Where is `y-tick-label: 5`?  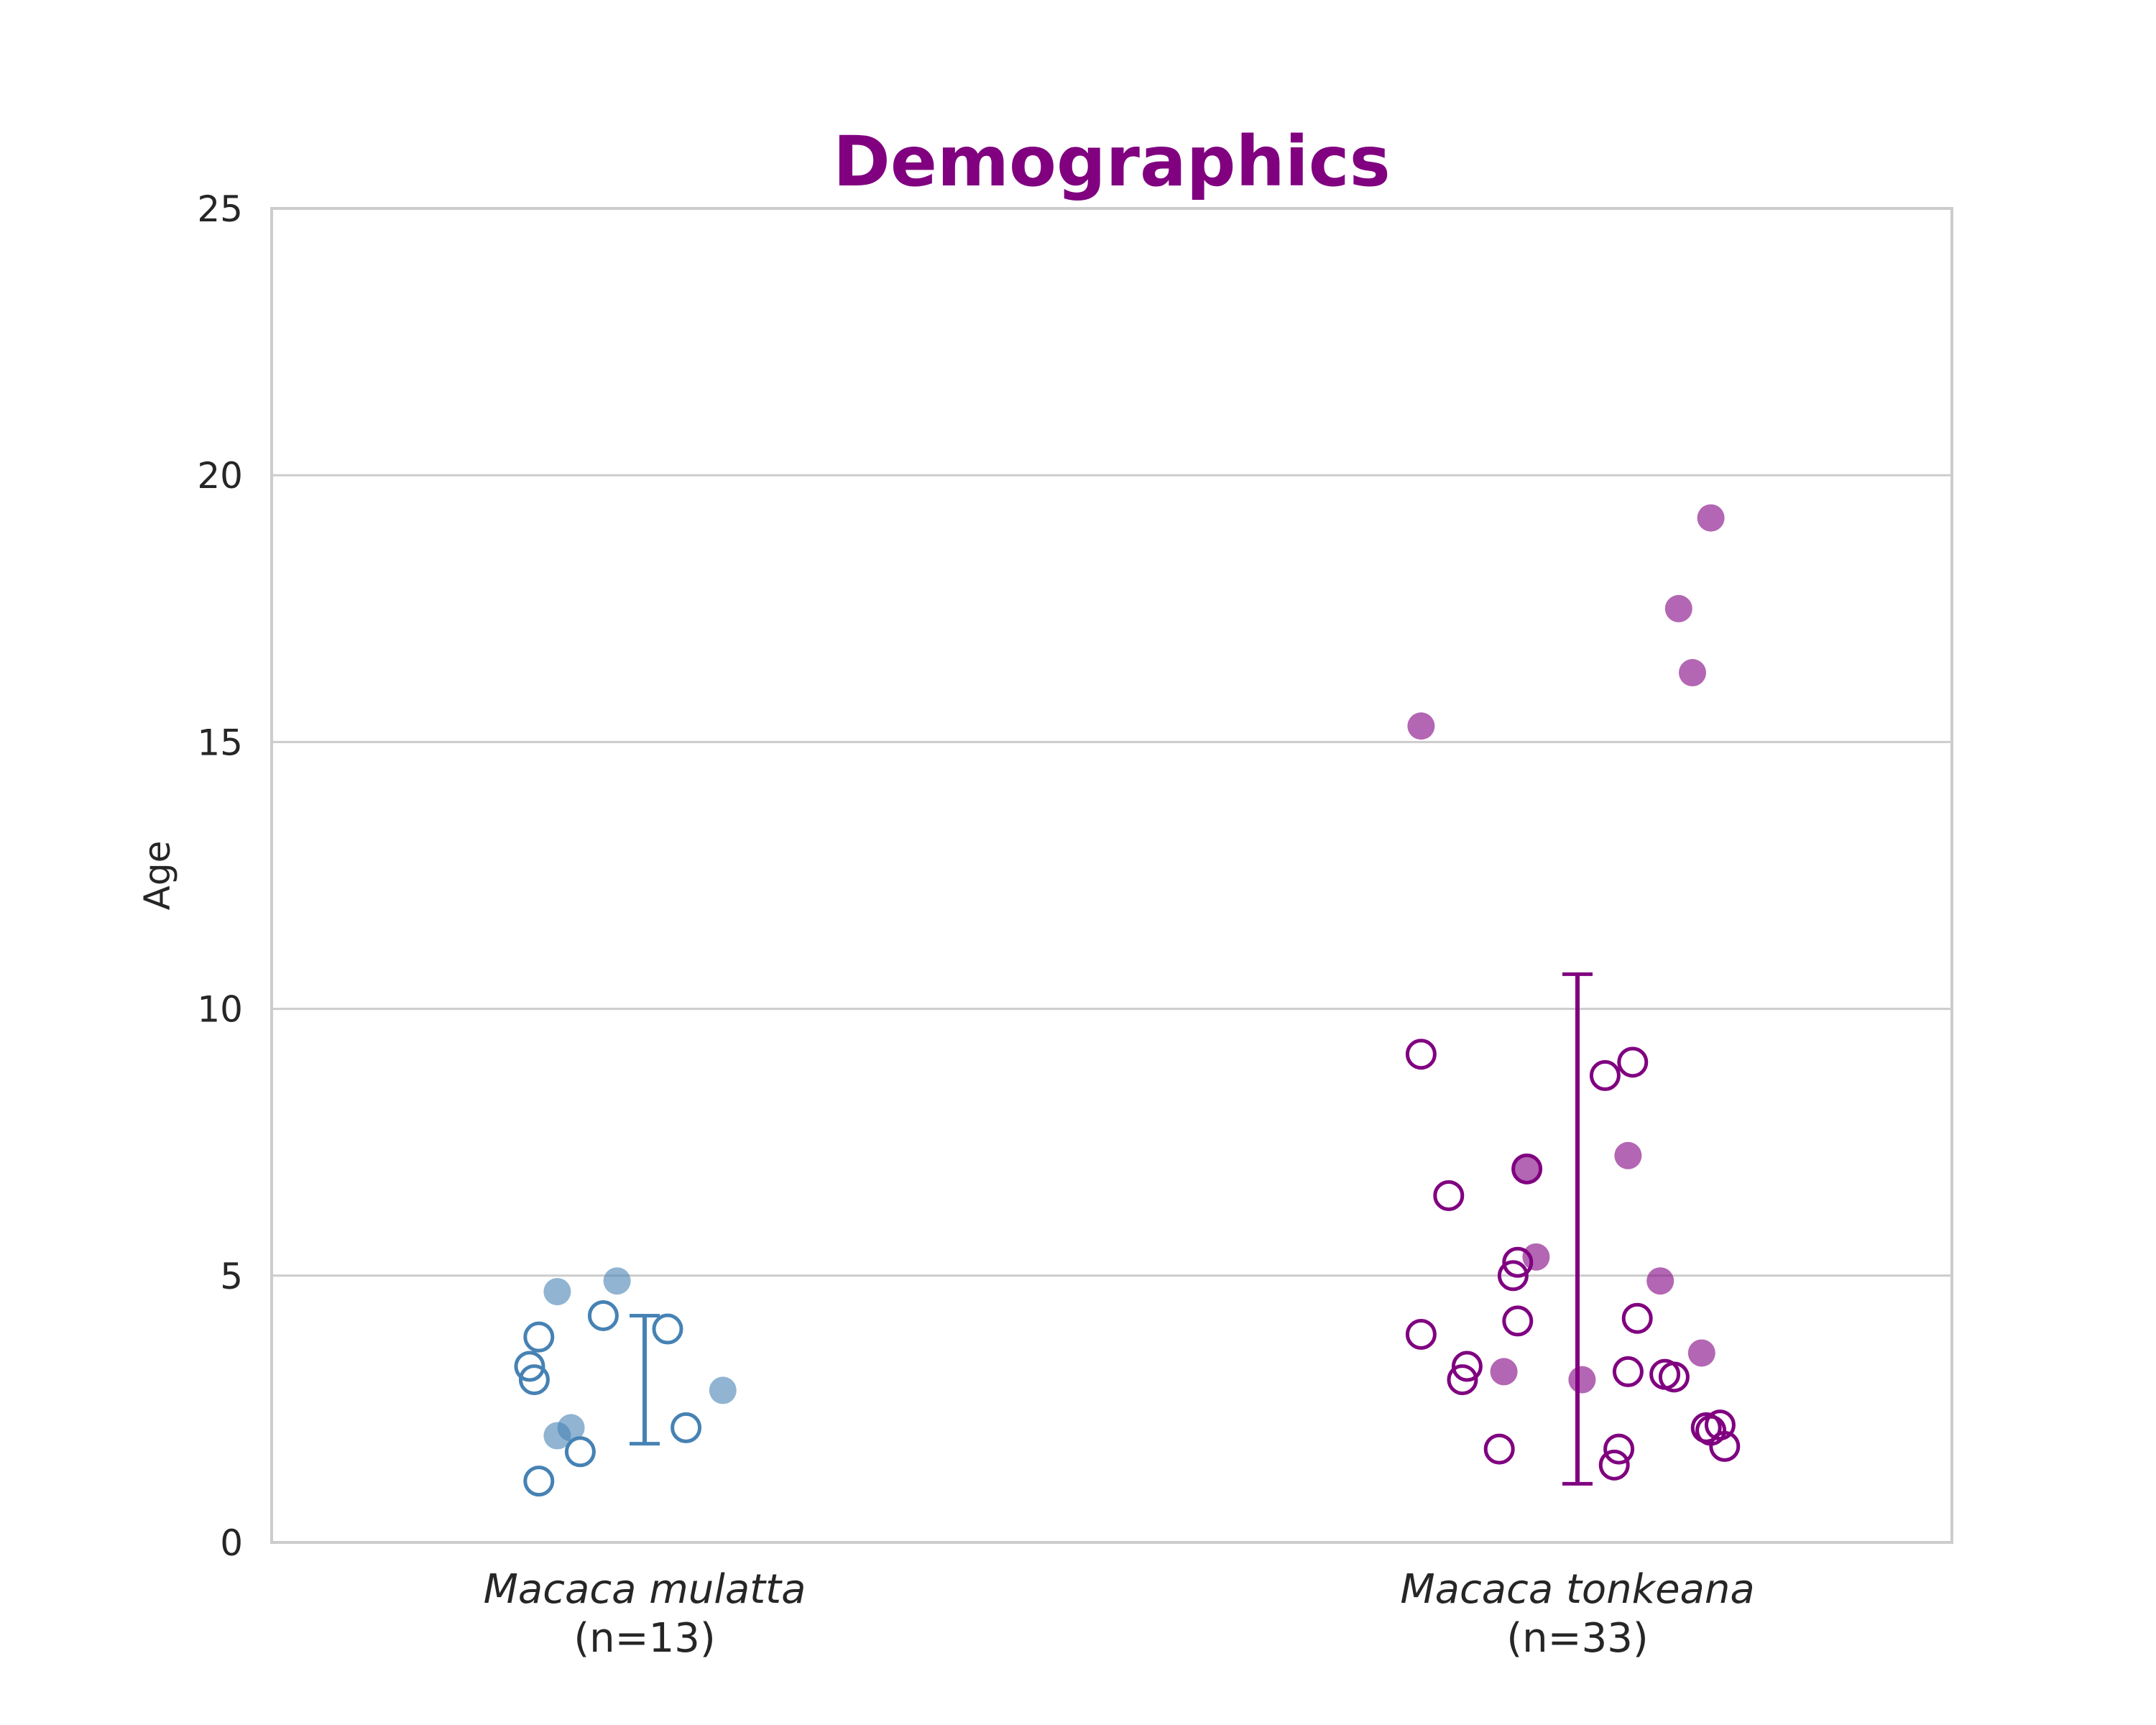 y-tick-label: 5 is located at coordinates (232, 1276).